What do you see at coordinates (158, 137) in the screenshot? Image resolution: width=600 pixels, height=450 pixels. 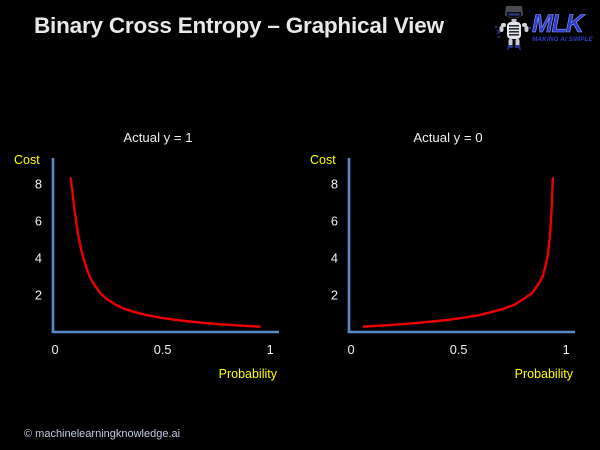 I see `chart-title: Actual y = 1` at bounding box center [158, 137].